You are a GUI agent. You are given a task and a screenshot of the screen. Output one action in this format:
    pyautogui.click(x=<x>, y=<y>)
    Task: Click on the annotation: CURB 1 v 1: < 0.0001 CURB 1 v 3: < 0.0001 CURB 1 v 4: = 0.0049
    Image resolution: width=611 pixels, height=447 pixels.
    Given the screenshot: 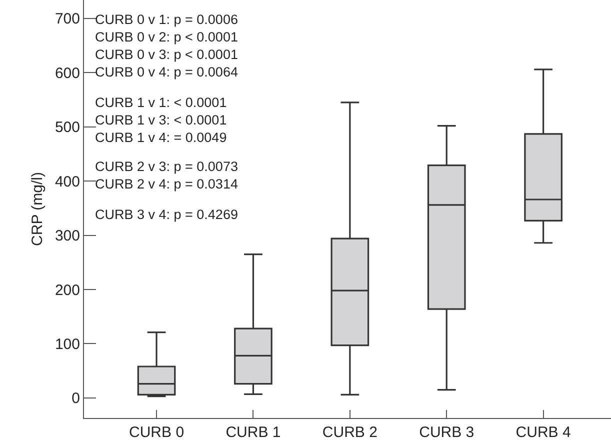 What is the action you would take?
    pyautogui.click(x=161, y=120)
    